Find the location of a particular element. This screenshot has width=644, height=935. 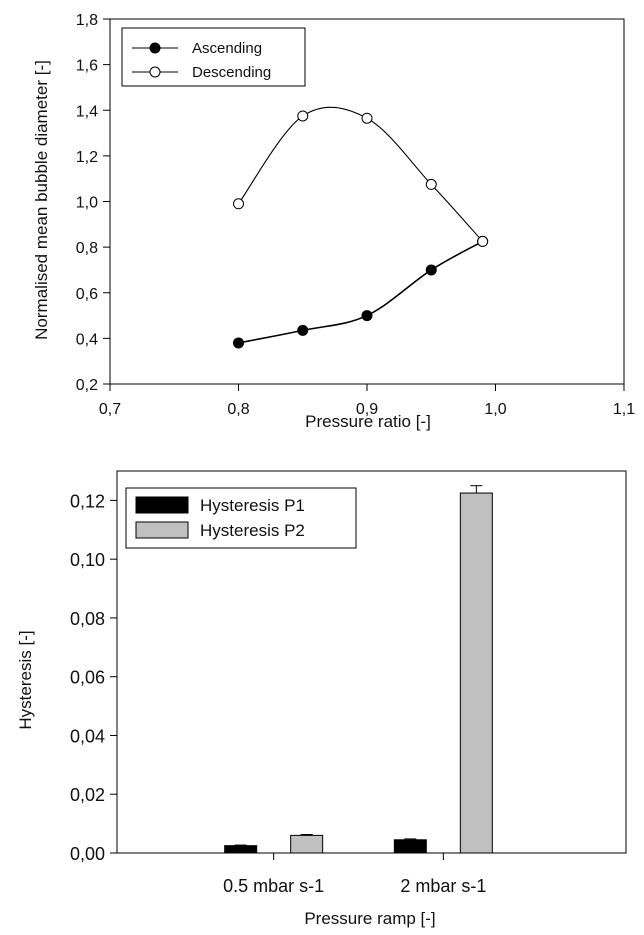

legend: Hysteresis P1 Hysteresis P2 is located at coordinates (241, 518).